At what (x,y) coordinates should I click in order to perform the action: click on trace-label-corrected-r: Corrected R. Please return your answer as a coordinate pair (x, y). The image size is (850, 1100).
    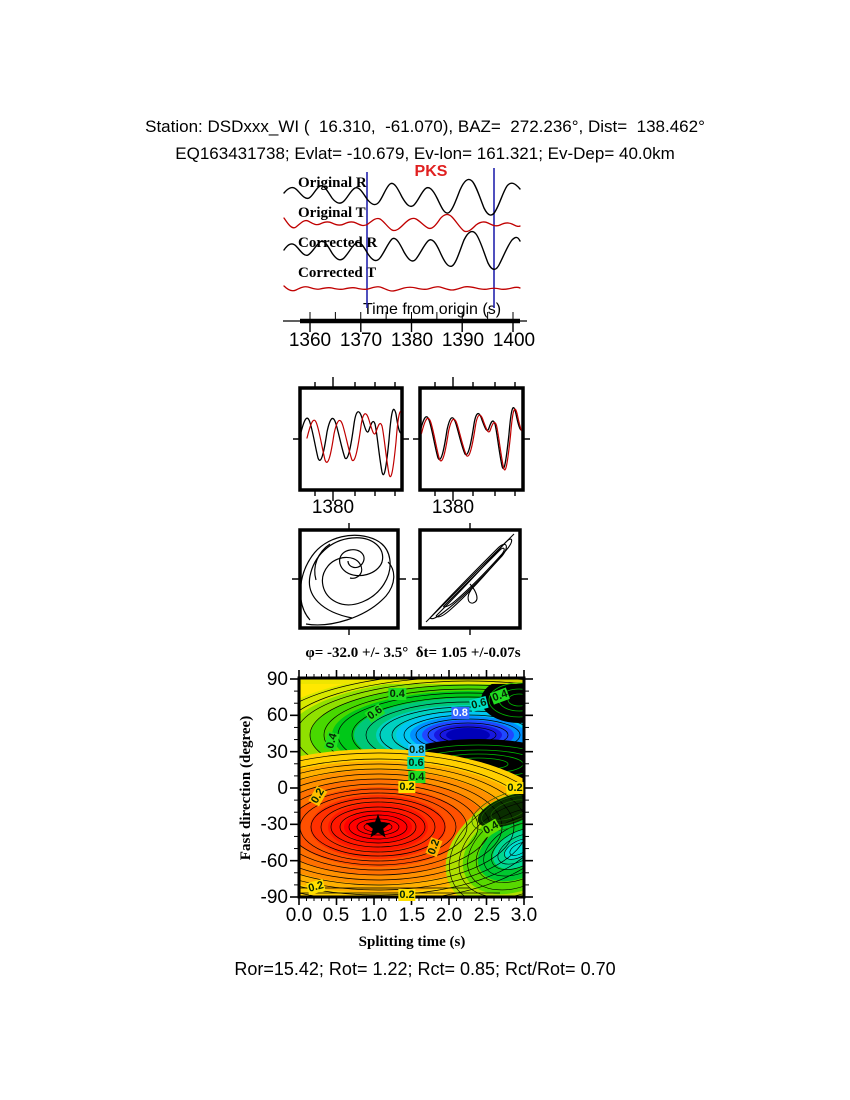
    Looking at the image, I should click on (338, 243).